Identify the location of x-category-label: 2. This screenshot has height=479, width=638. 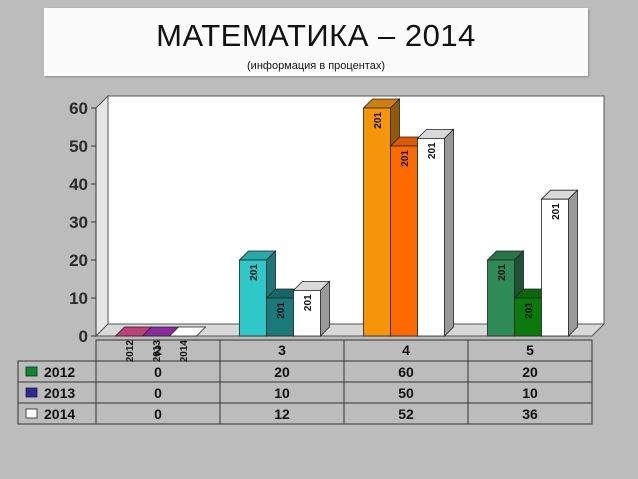
(158, 350).